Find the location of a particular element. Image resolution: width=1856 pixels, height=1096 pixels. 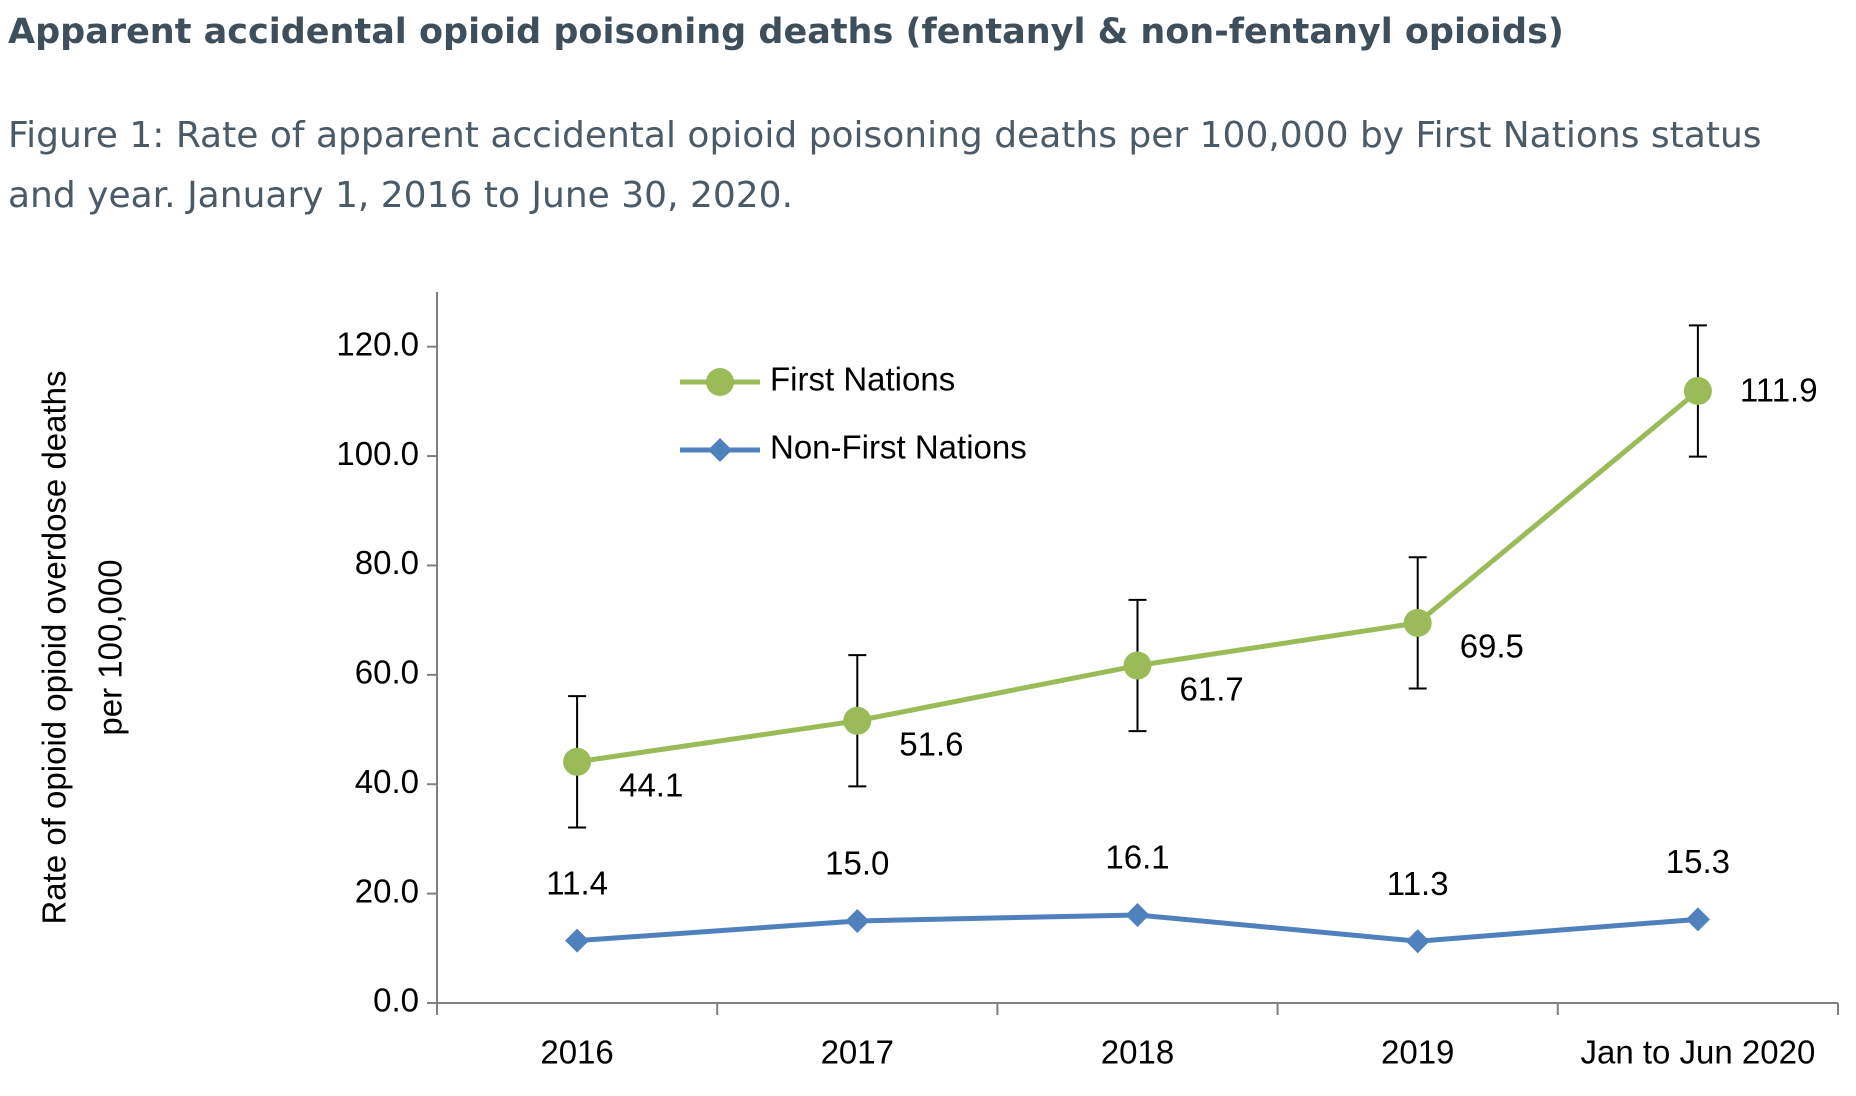

data-label: 11.3 is located at coordinates (1418, 883).